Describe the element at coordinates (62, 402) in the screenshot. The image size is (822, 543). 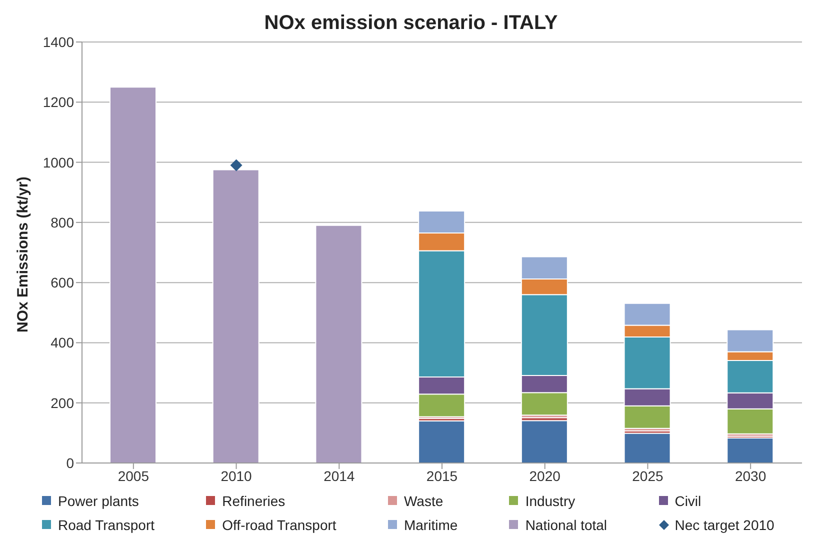
I see `y-tick-label: 200` at that location.